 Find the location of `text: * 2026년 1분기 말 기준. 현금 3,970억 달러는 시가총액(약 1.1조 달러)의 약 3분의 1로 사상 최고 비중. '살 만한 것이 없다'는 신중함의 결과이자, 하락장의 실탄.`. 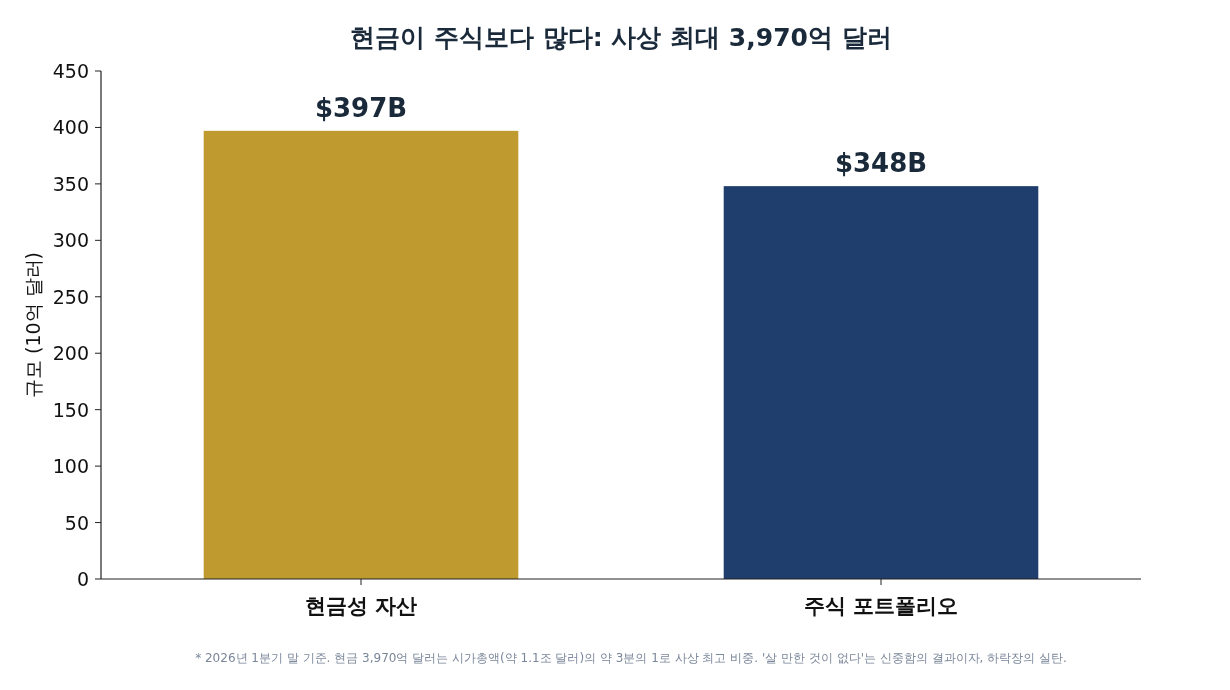

text: * 2026년 1분기 말 기준. 현금 3,970억 달러는 시가총액(약 1.1조 달러)의 약 3분의 1로 사상 최고 비중. '살 만한 것이 없다'는 신중함의 결과이자, 하락장의 실탄. is located at coordinates (631, 658).